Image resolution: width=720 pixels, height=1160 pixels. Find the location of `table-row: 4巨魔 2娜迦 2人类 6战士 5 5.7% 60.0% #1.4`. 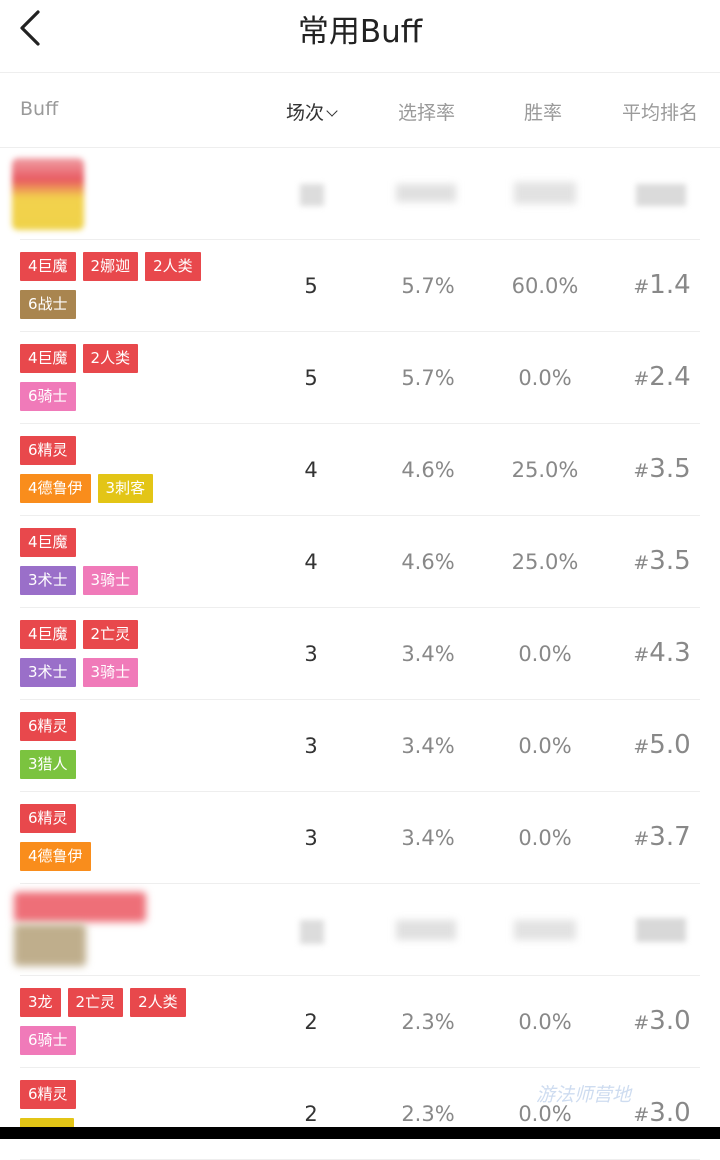

table-row: 4巨魔 2娜迦 2人类 6战士 5 5.7% 60.0% #1.4 is located at coordinates (360, 286).